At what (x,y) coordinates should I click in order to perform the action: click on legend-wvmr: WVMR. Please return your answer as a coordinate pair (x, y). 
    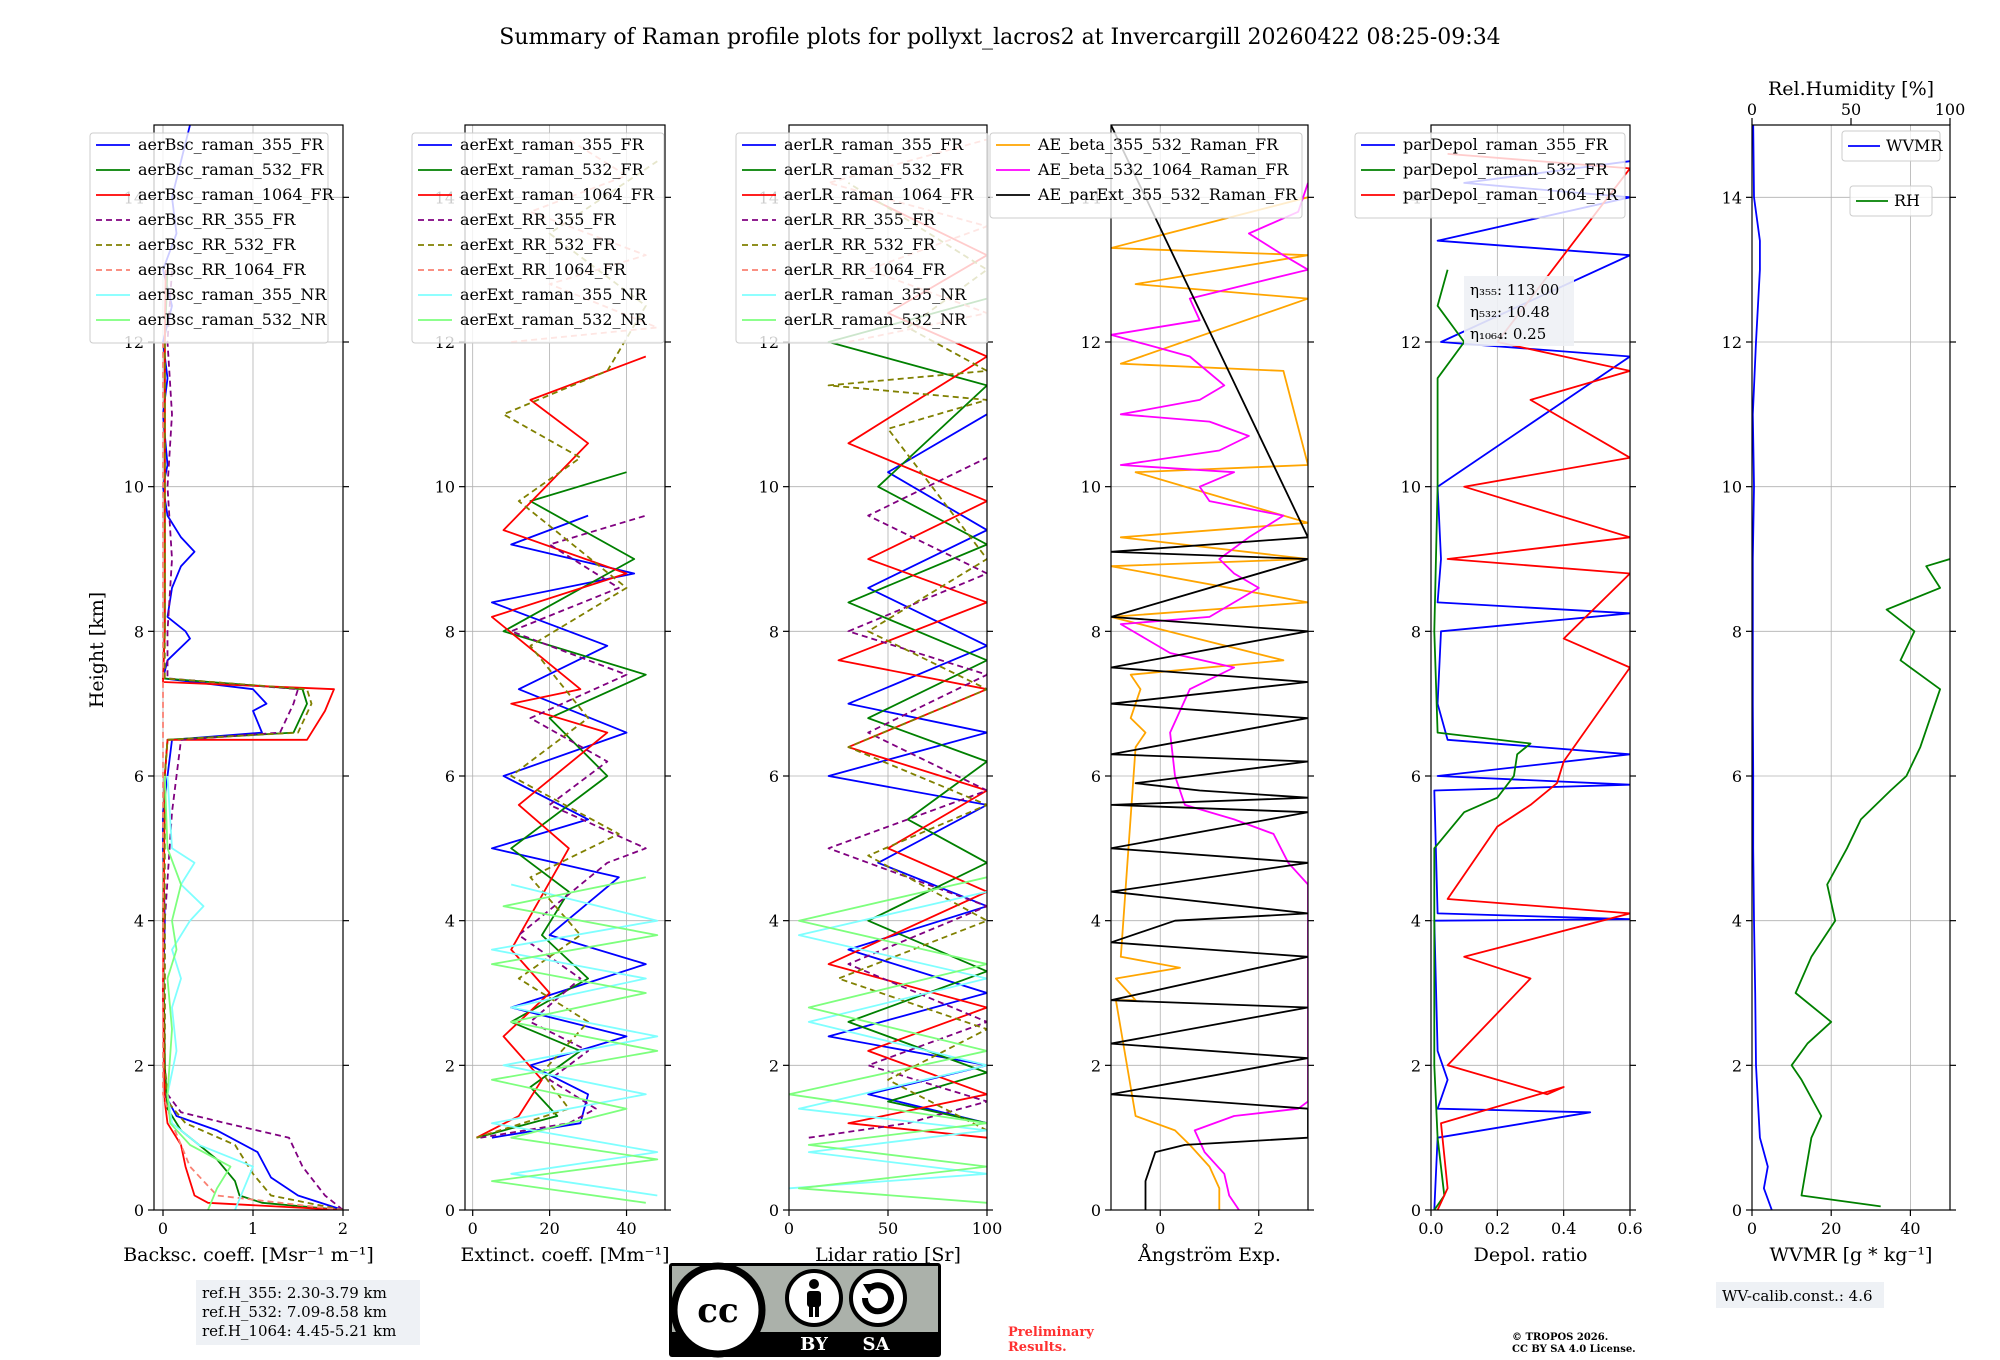
    Looking at the image, I should click on (1892, 146).